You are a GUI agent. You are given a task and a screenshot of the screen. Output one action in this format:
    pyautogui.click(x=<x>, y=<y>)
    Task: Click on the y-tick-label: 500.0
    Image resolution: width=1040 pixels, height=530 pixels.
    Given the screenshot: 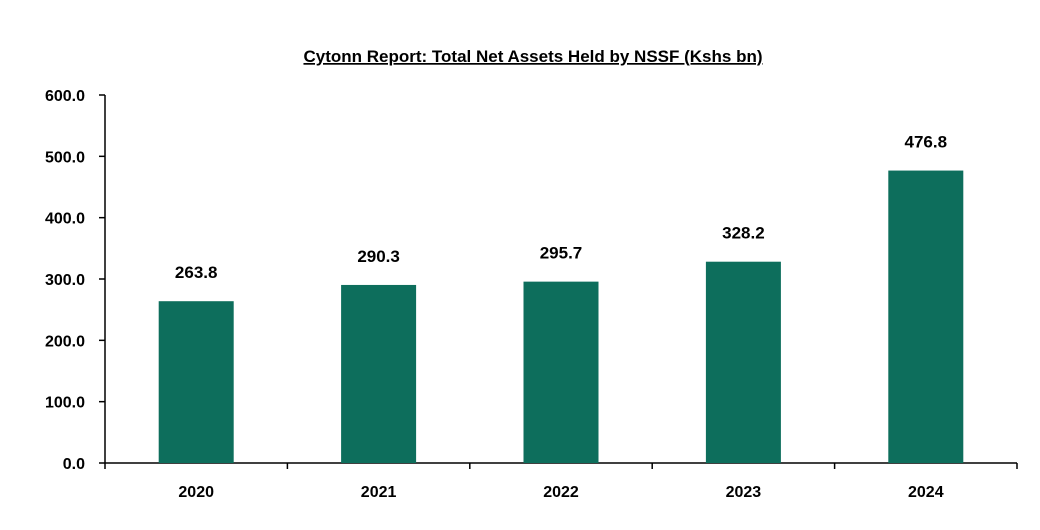 What is the action you would take?
    pyautogui.click(x=65, y=157)
    